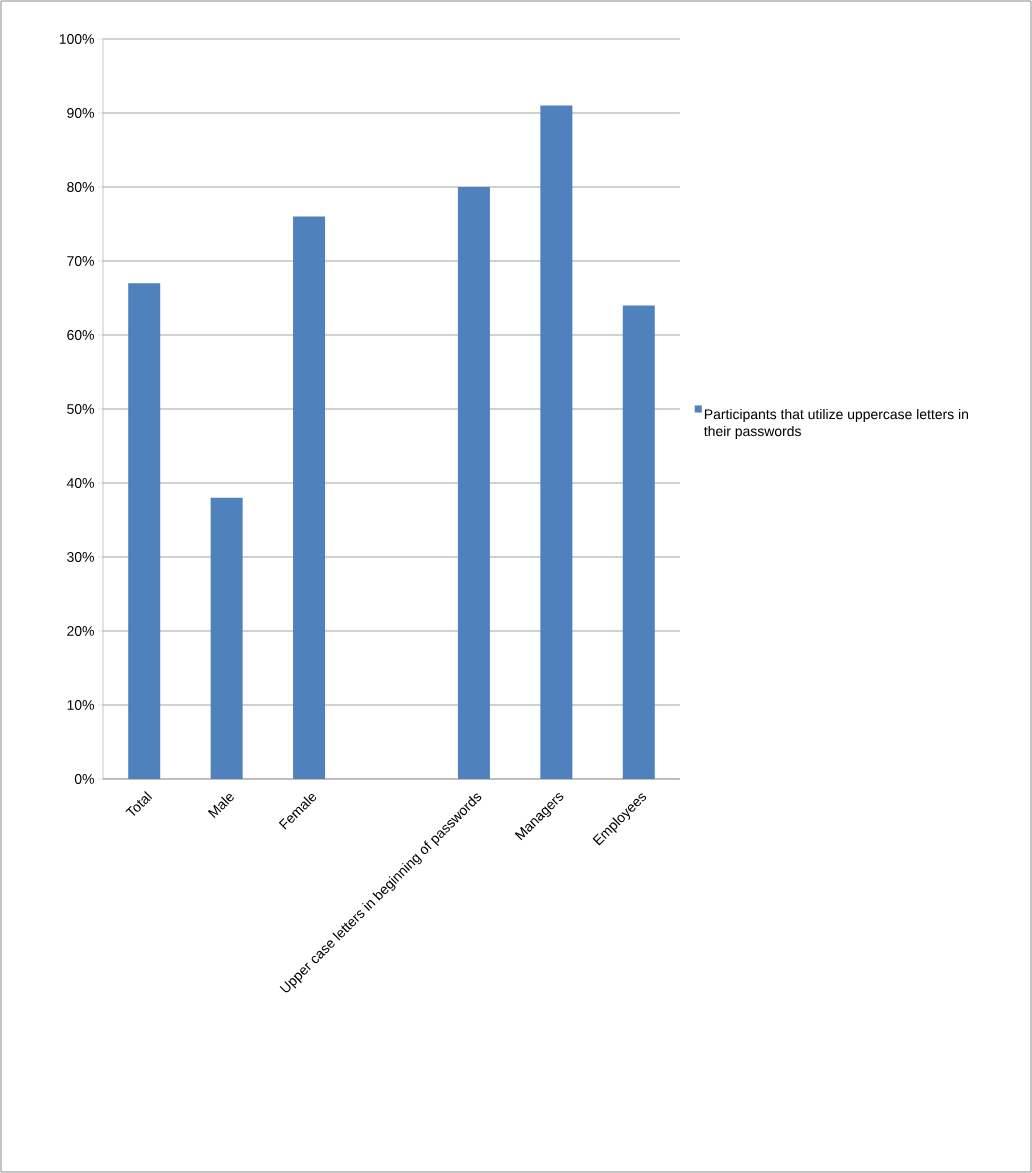 The height and width of the screenshot is (1173, 1032). I want to click on y-tick-label: 100%, so click(76, 39).